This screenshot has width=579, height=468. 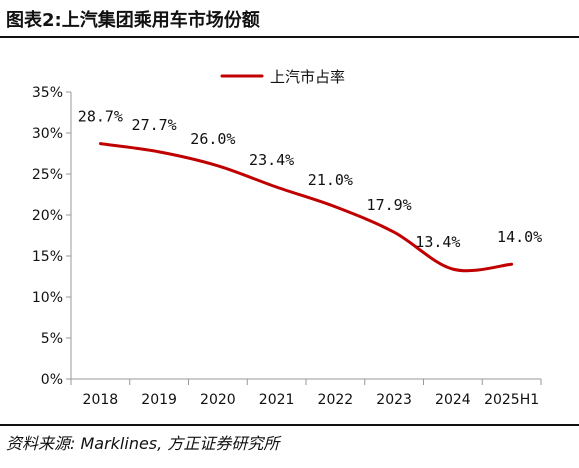 What do you see at coordinates (47, 175) in the screenshot?
I see `y-tick-label: 25%` at bounding box center [47, 175].